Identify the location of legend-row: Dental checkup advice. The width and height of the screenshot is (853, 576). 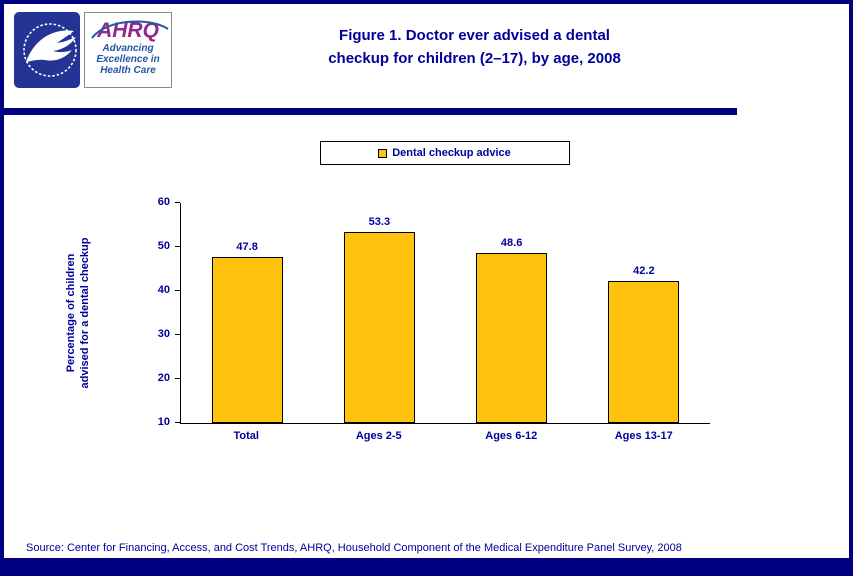
(426, 153).